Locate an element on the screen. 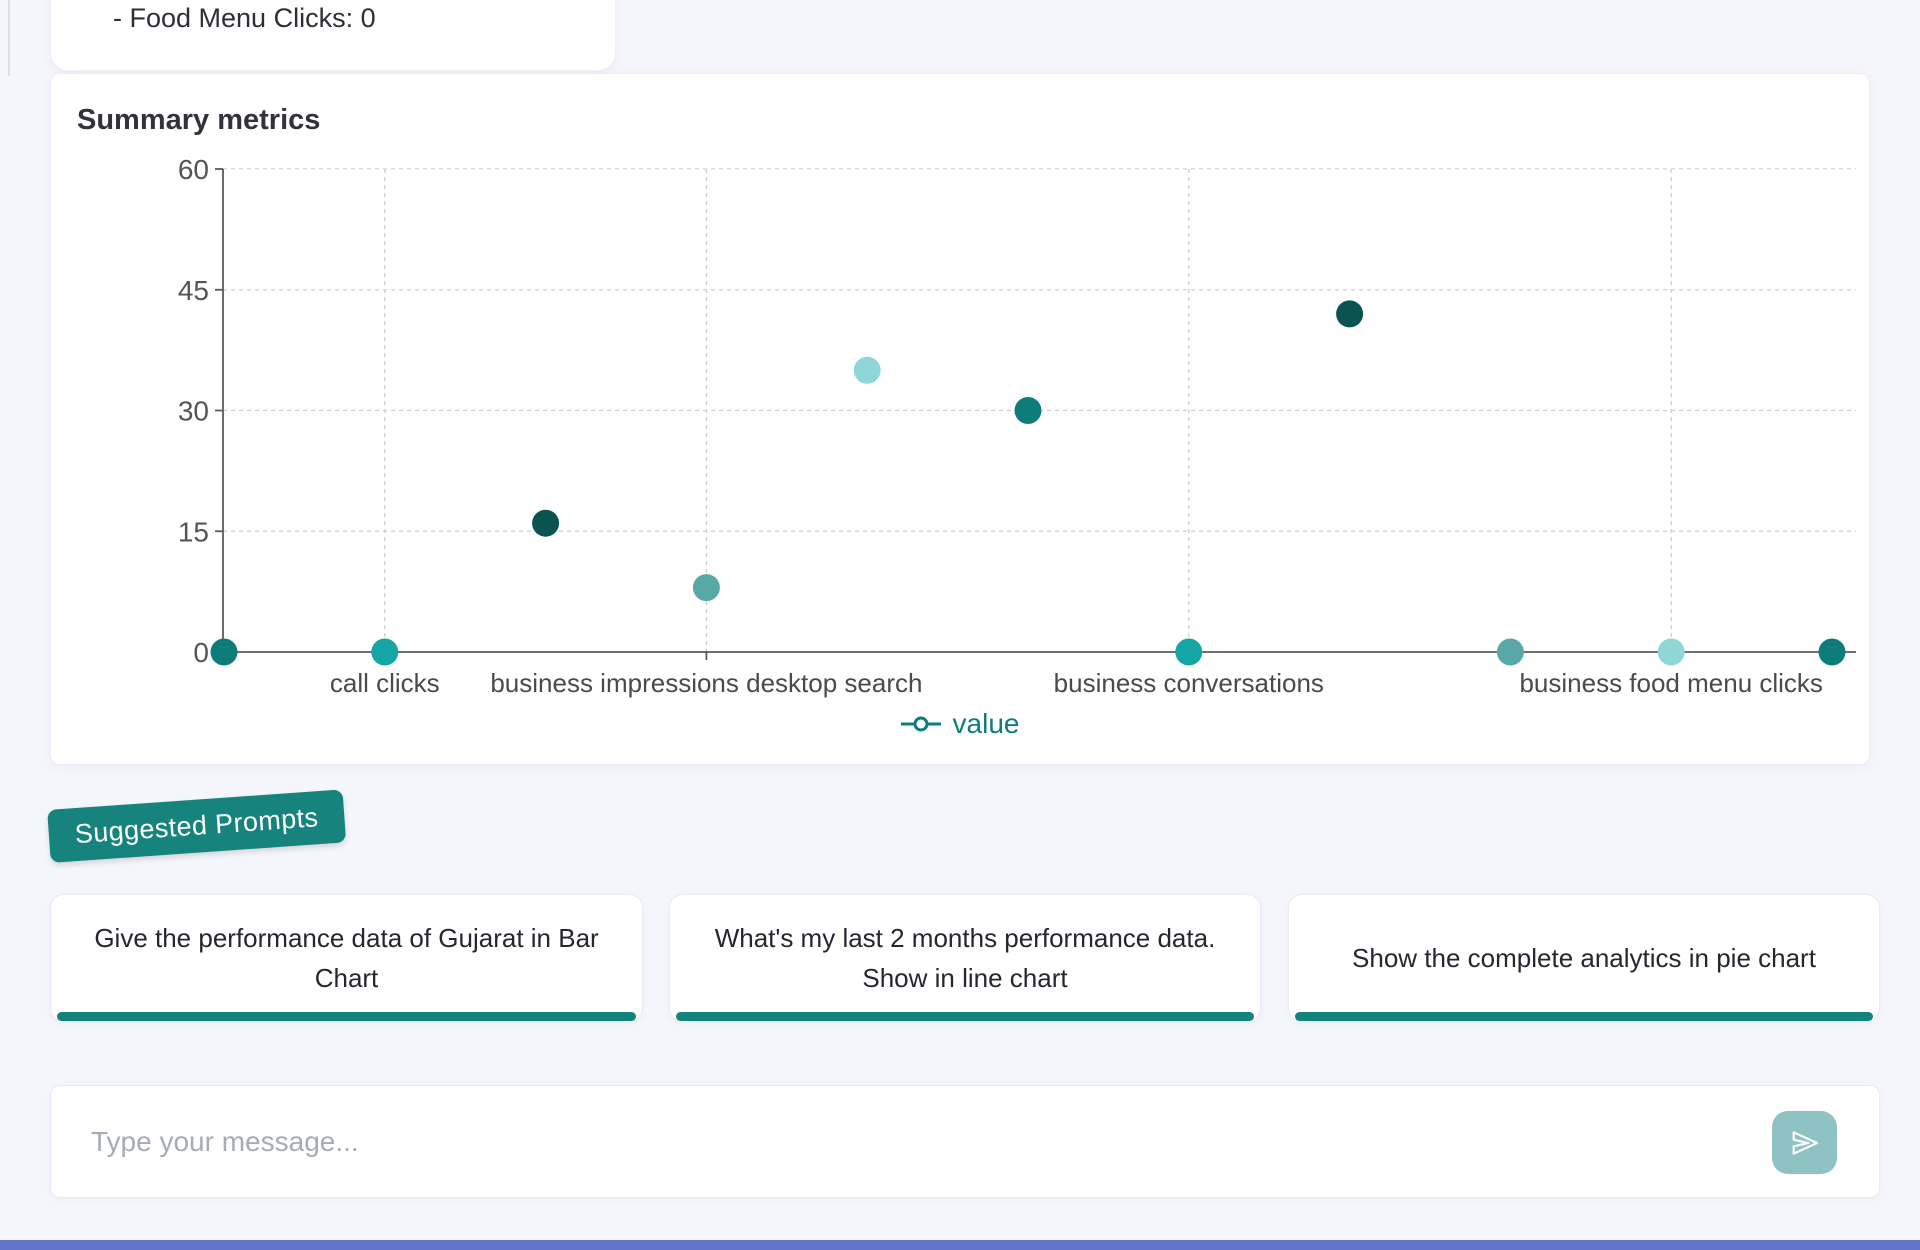  message-input is located at coordinates (901, 1141).